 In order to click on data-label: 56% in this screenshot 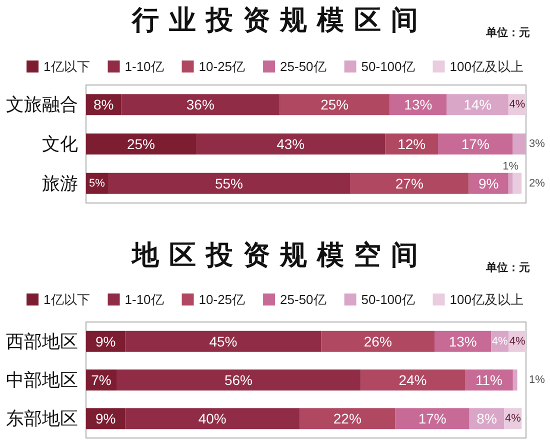, I will do `click(238, 380)`.